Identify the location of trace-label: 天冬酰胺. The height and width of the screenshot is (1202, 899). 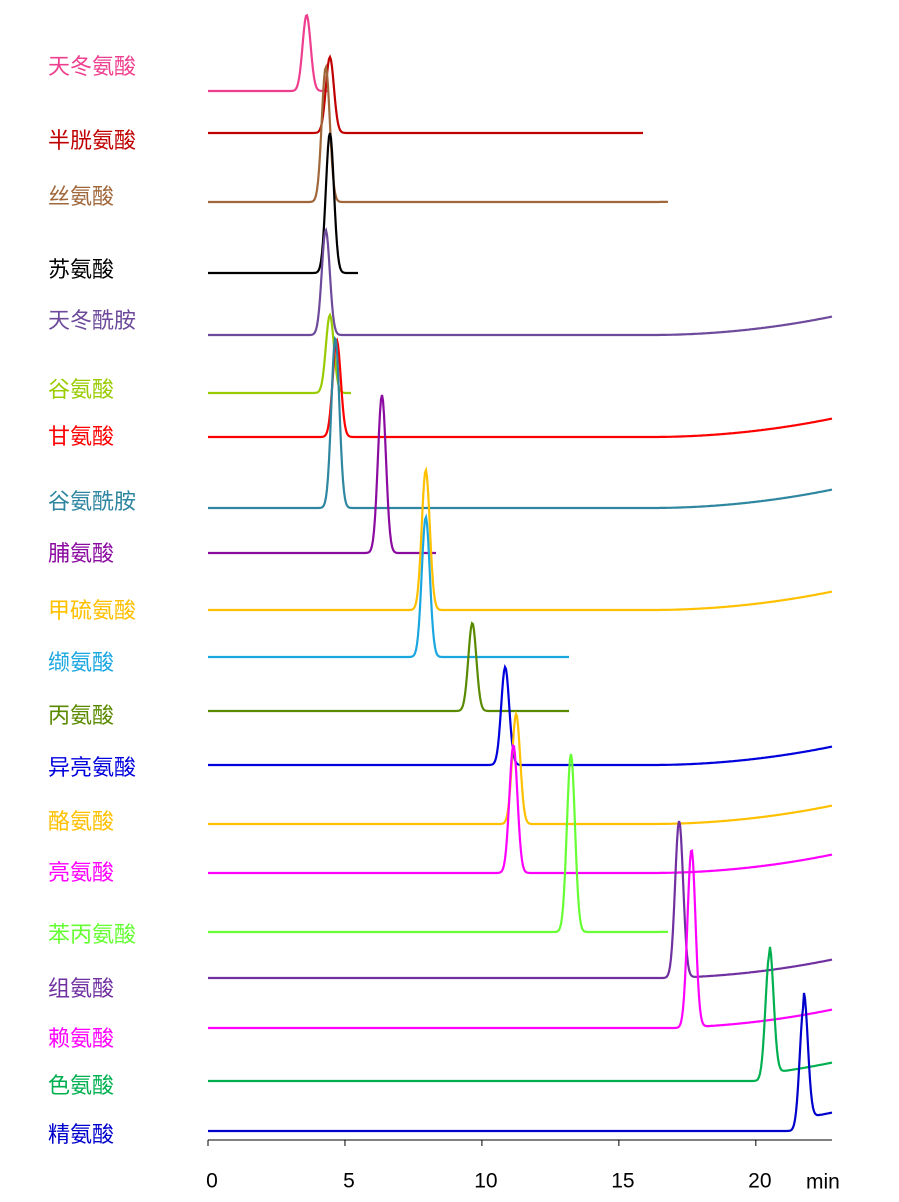
(92, 321).